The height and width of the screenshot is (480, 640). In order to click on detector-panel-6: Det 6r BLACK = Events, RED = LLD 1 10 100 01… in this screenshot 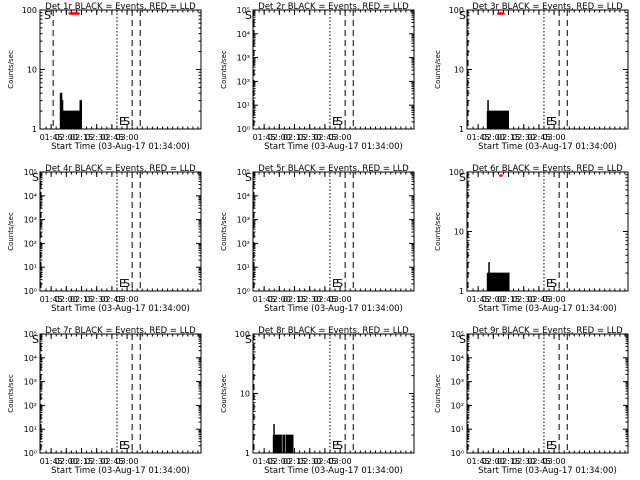, I will do `click(531, 239)`.